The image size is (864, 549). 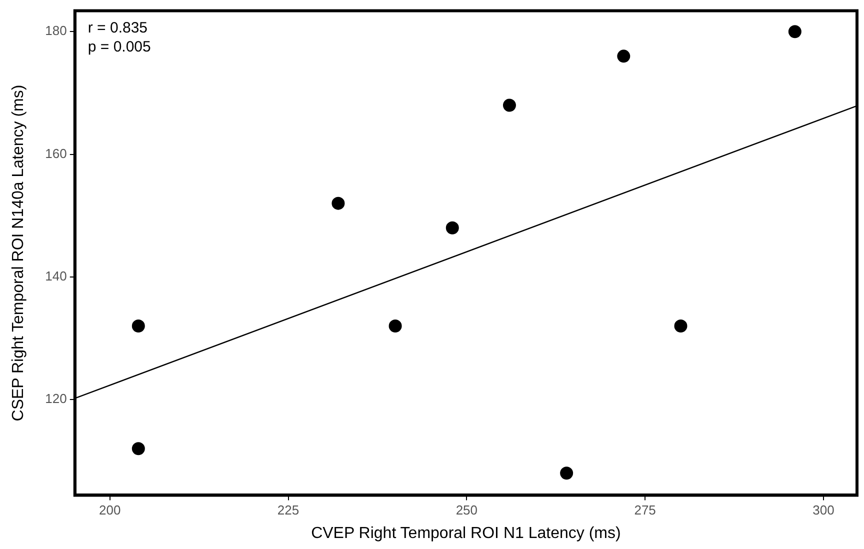 I want to click on annotation: r = 0.835, so click(x=118, y=27).